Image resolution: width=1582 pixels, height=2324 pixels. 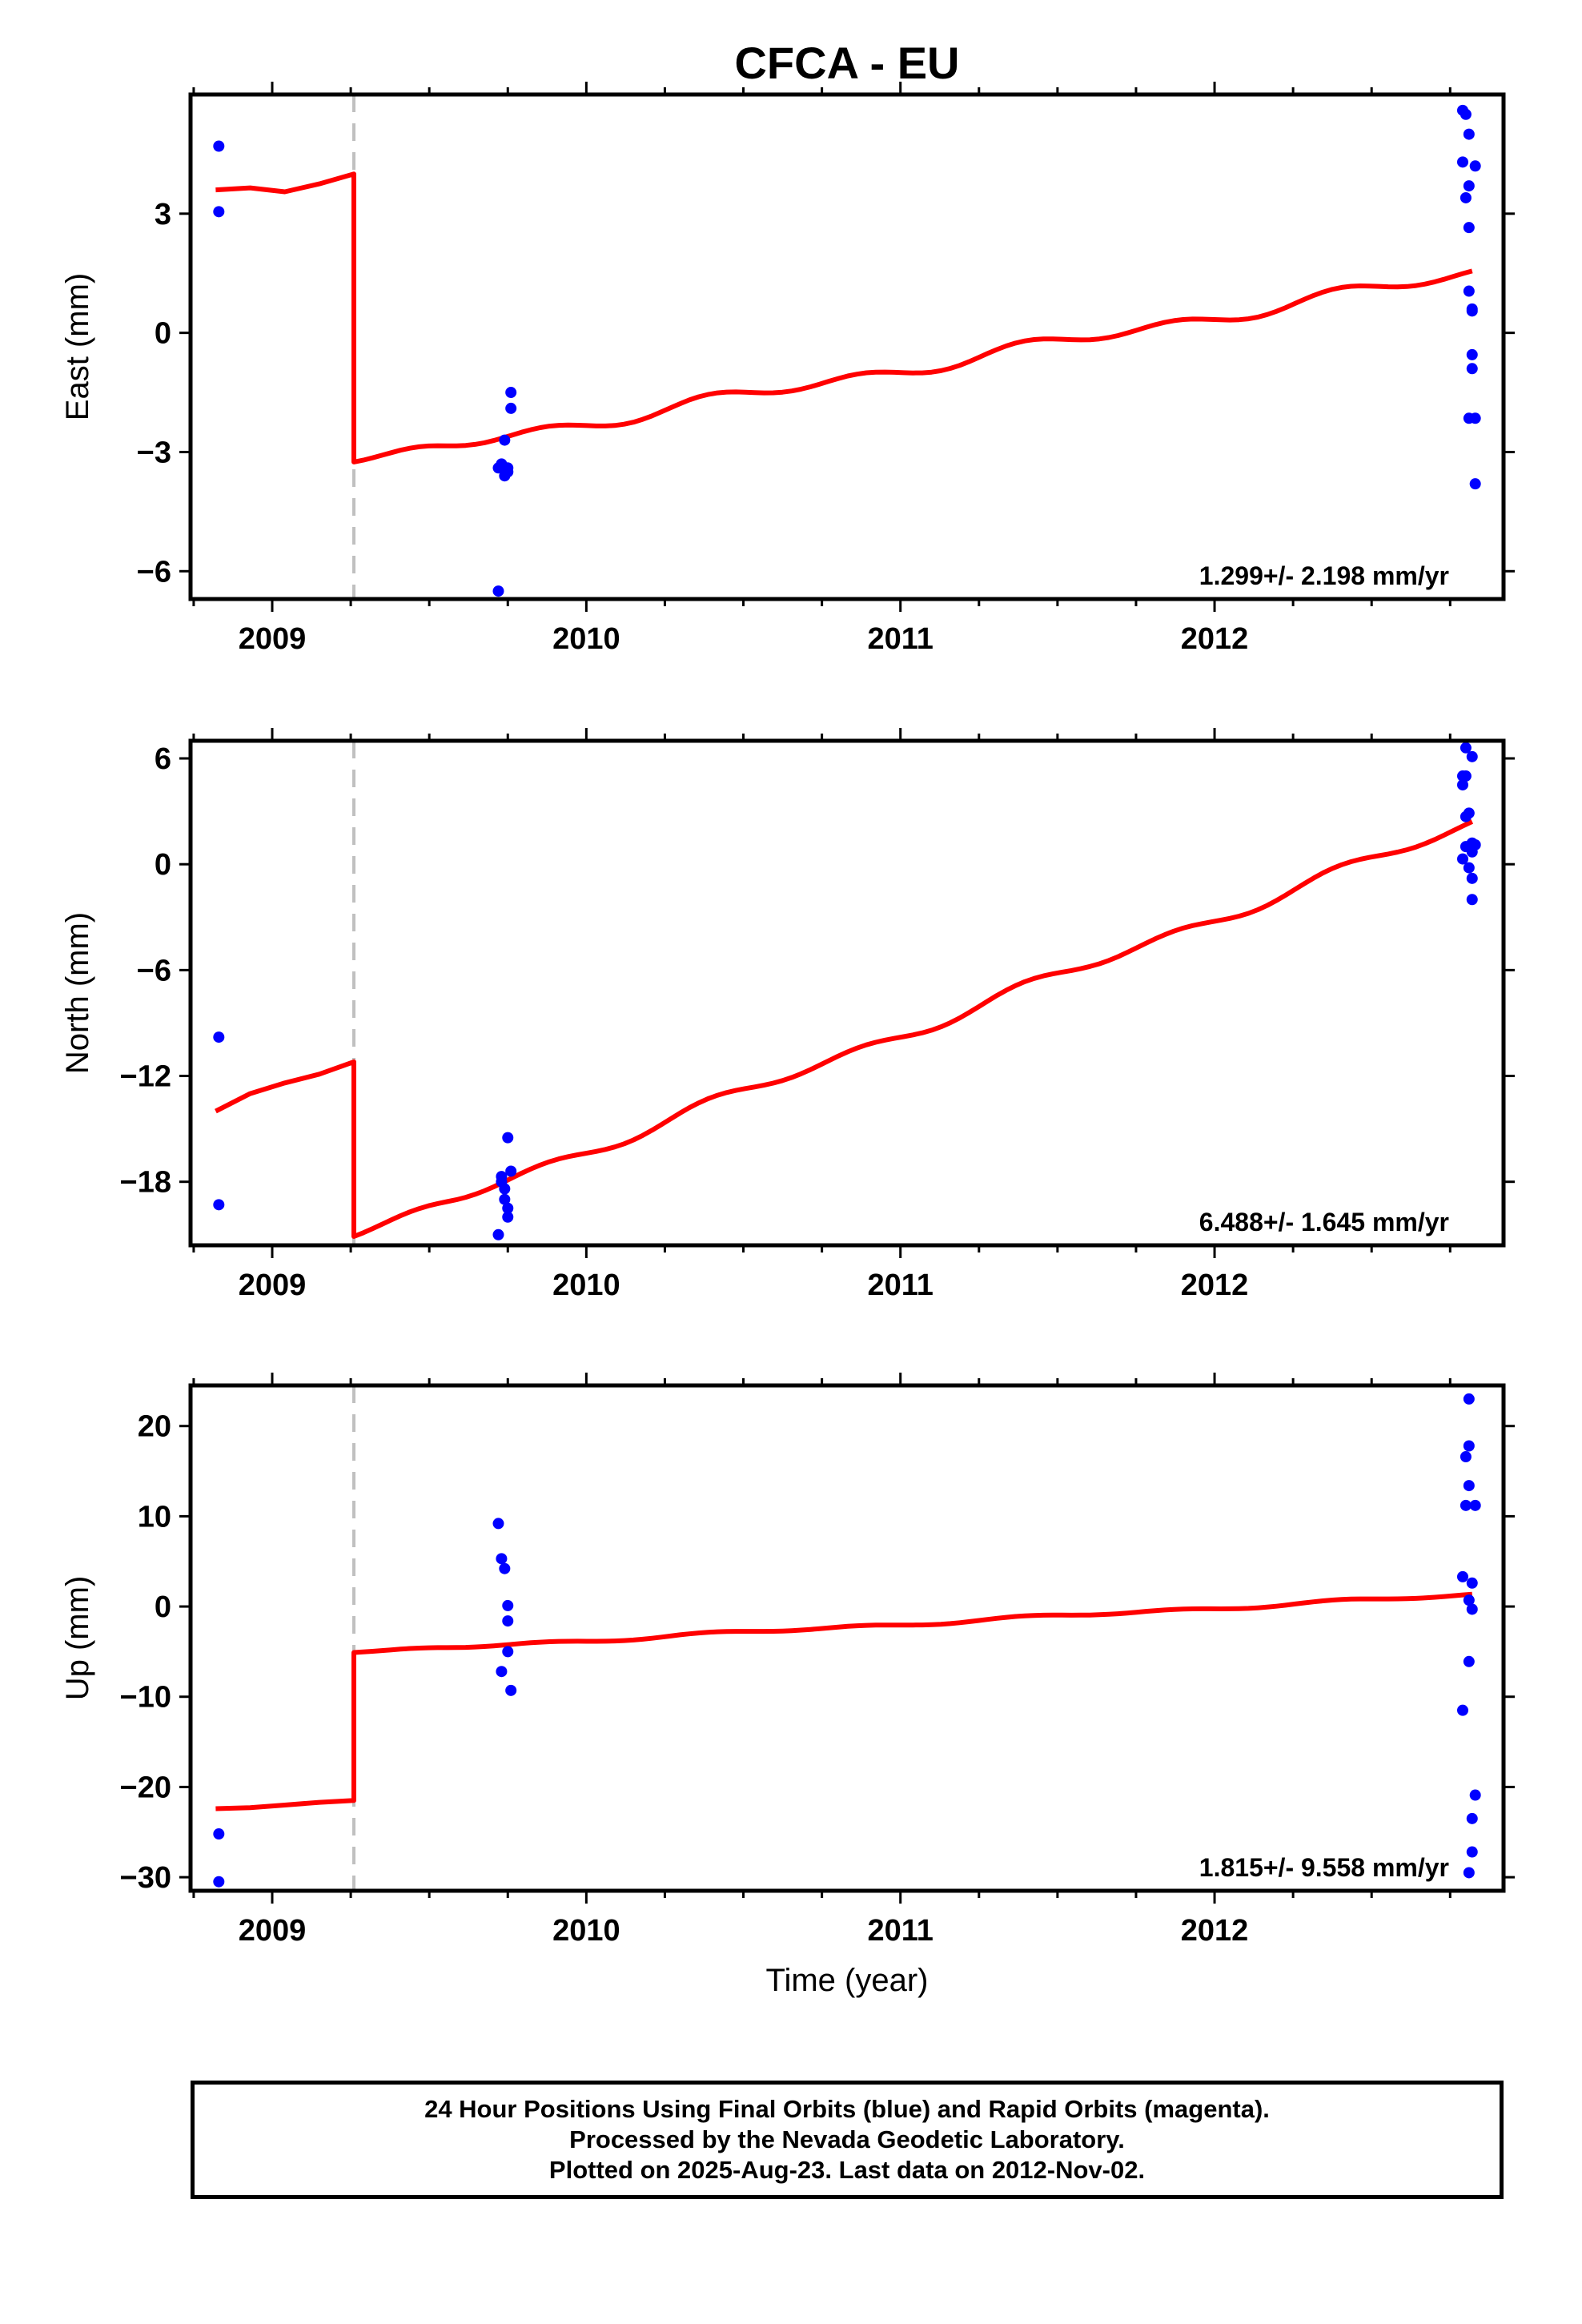 What do you see at coordinates (1324, 1222) in the screenshot?
I see `velocity-rate-label: 6.488+/- 1.645 mm/yr` at bounding box center [1324, 1222].